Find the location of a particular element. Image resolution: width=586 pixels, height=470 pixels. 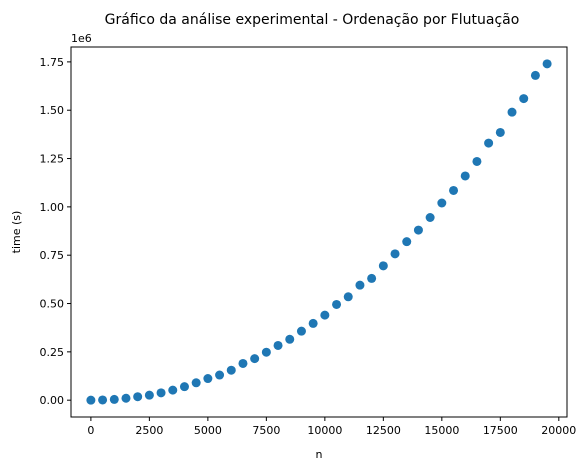

x-tick-label: 5000 is located at coordinates (208, 430).